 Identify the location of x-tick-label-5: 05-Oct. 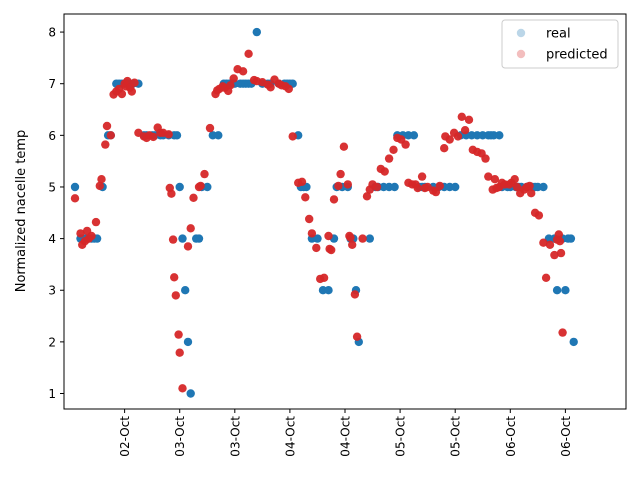
(401, 436).